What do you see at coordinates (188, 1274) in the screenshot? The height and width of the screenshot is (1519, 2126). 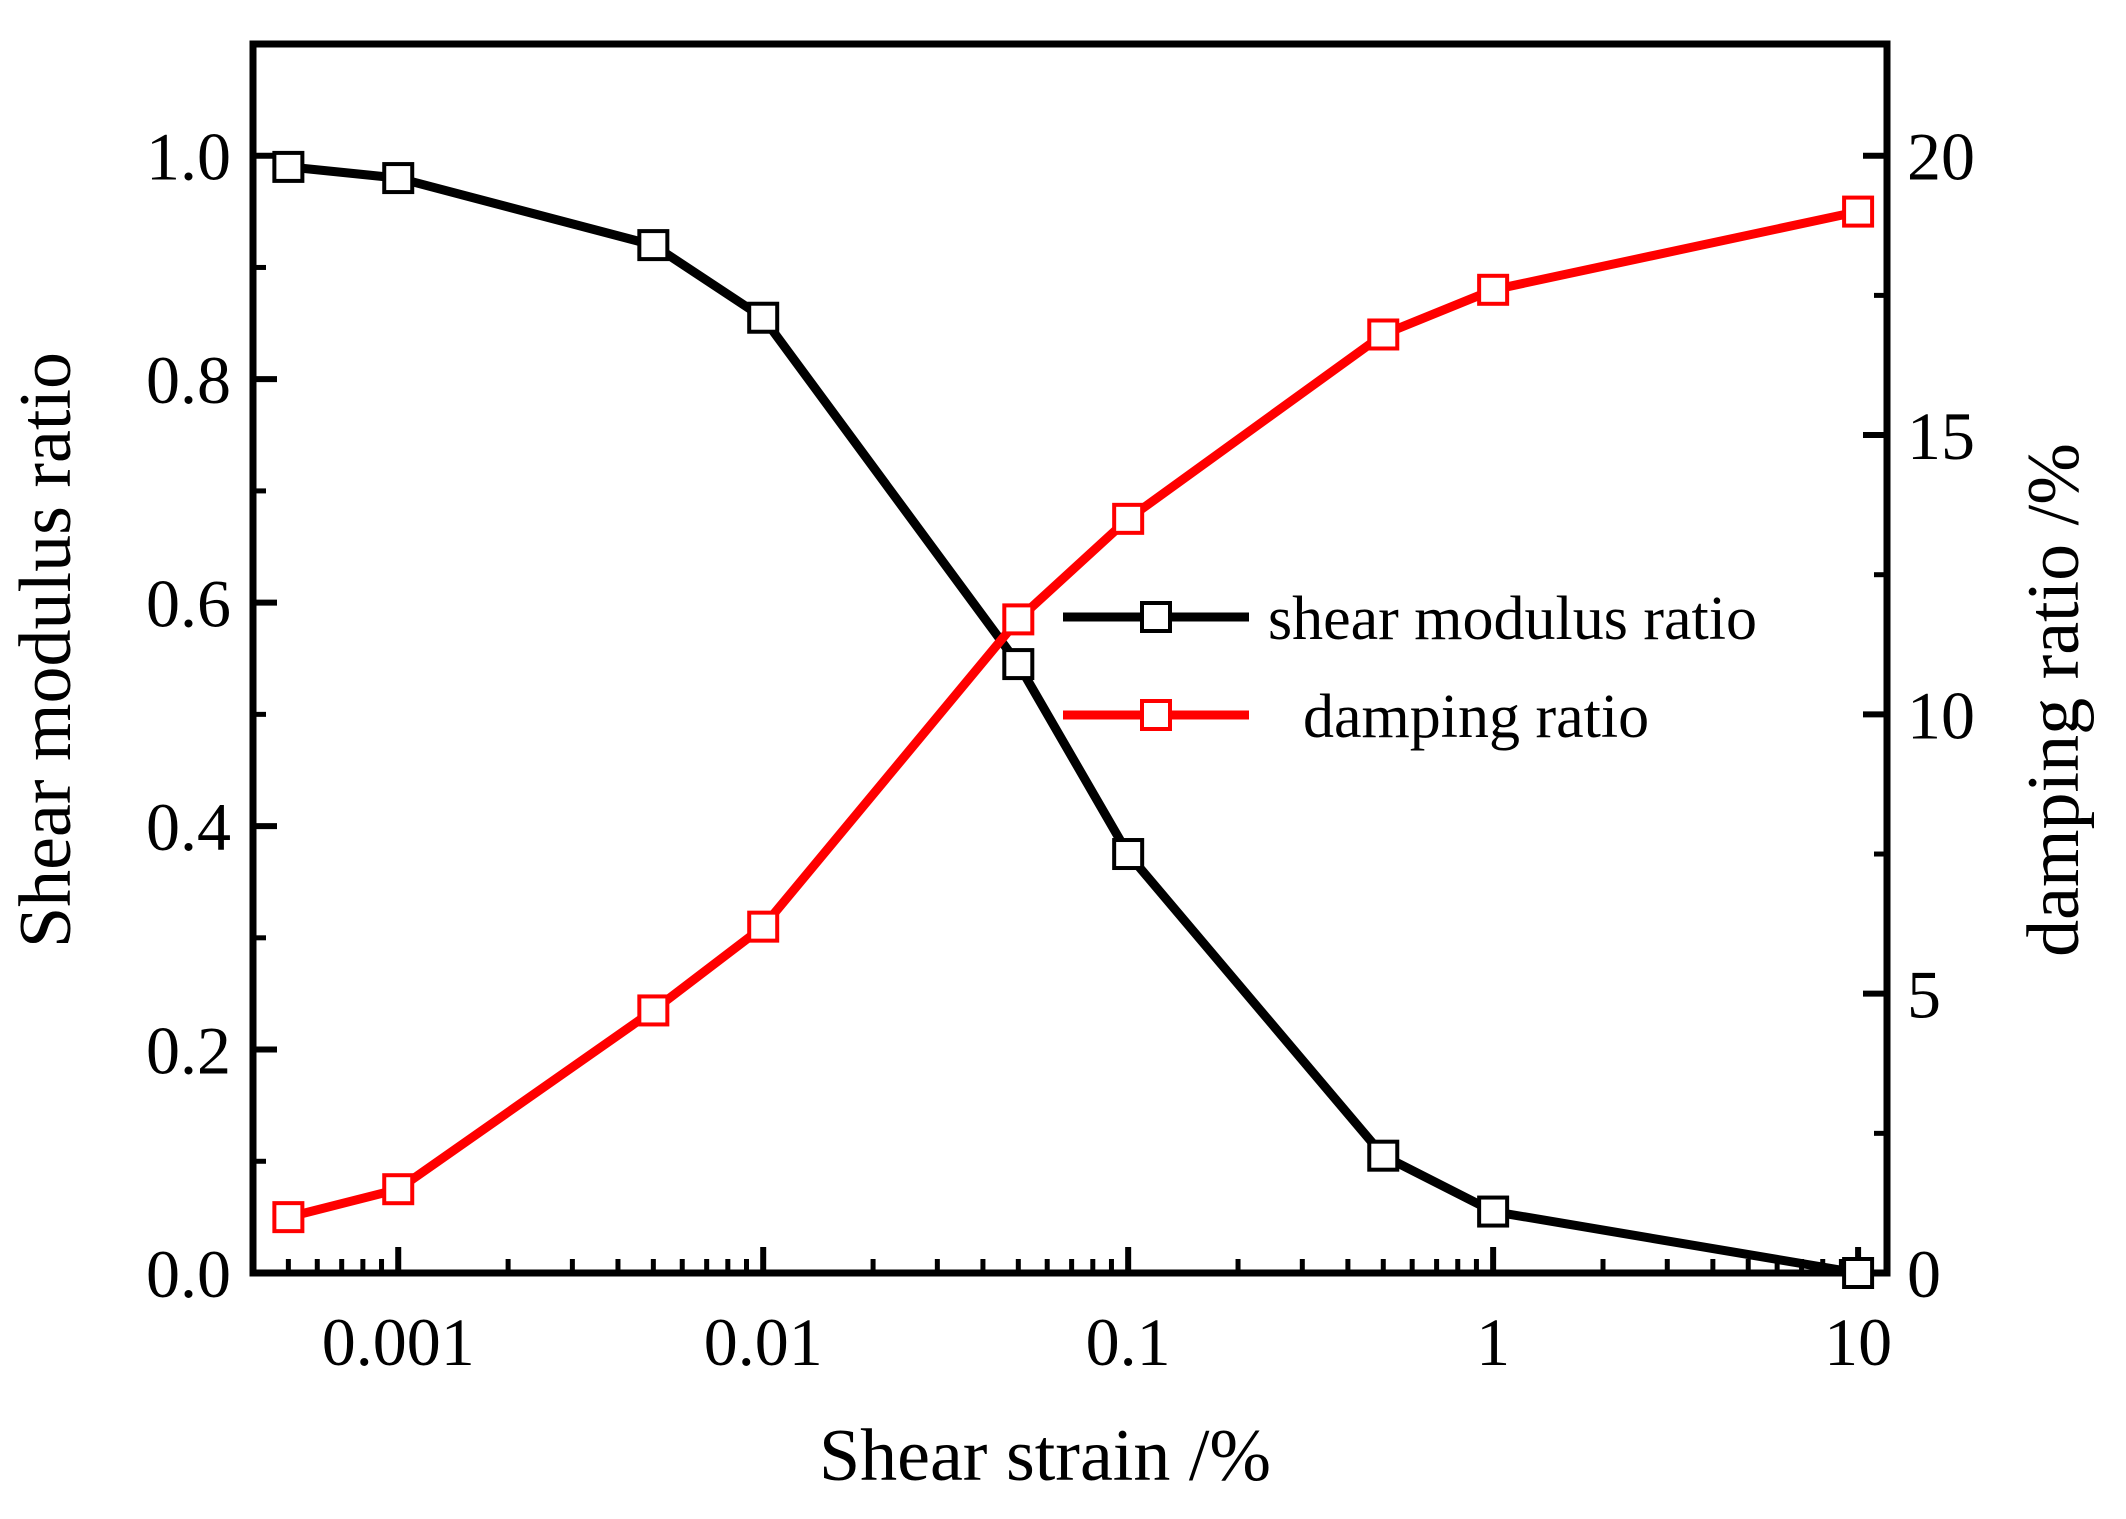 I see `left-y-tick-label: 0.0` at bounding box center [188, 1274].